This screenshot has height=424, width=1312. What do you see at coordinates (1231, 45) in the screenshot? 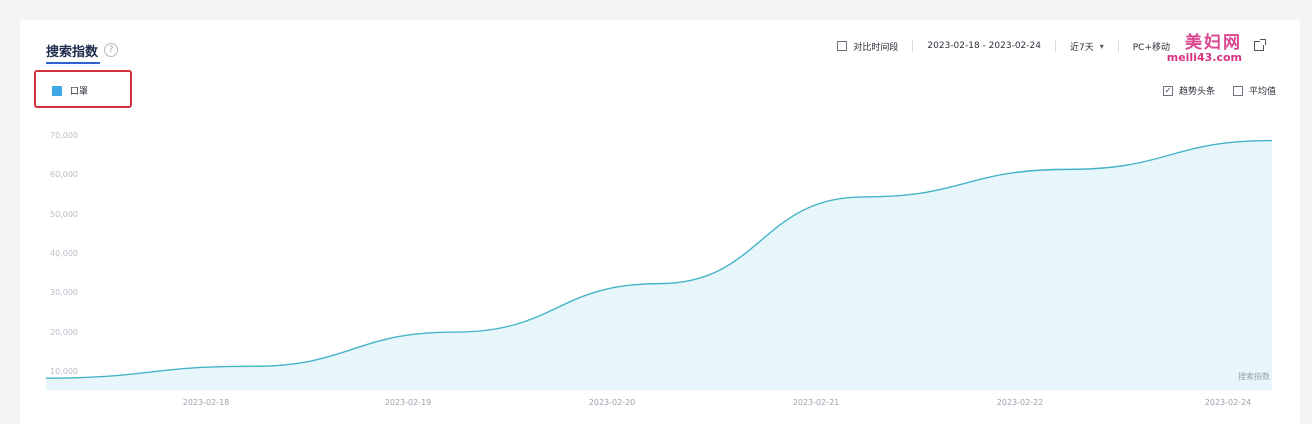
I see `export-button` at bounding box center [1231, 45].